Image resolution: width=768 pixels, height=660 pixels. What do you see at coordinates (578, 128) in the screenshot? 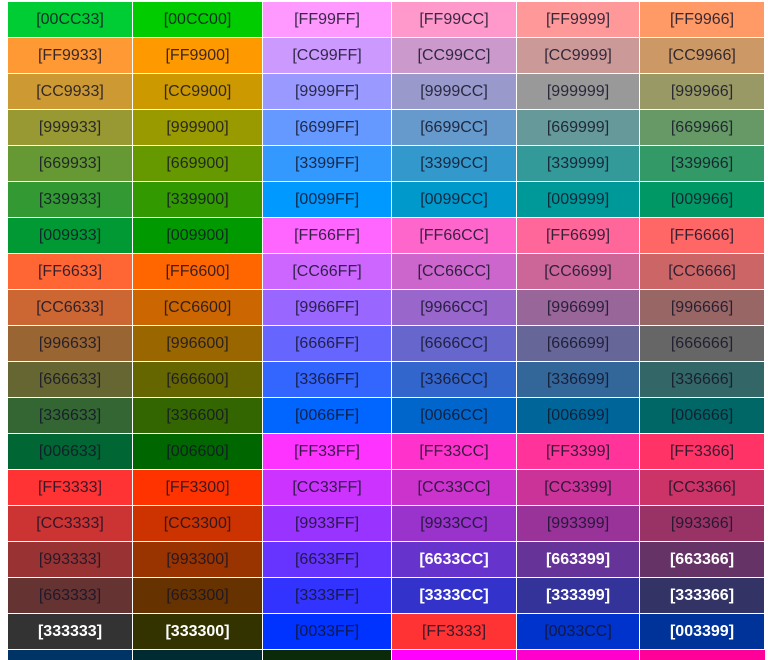
I see `color-cell: [669999]` at bounding box center [578, 128].